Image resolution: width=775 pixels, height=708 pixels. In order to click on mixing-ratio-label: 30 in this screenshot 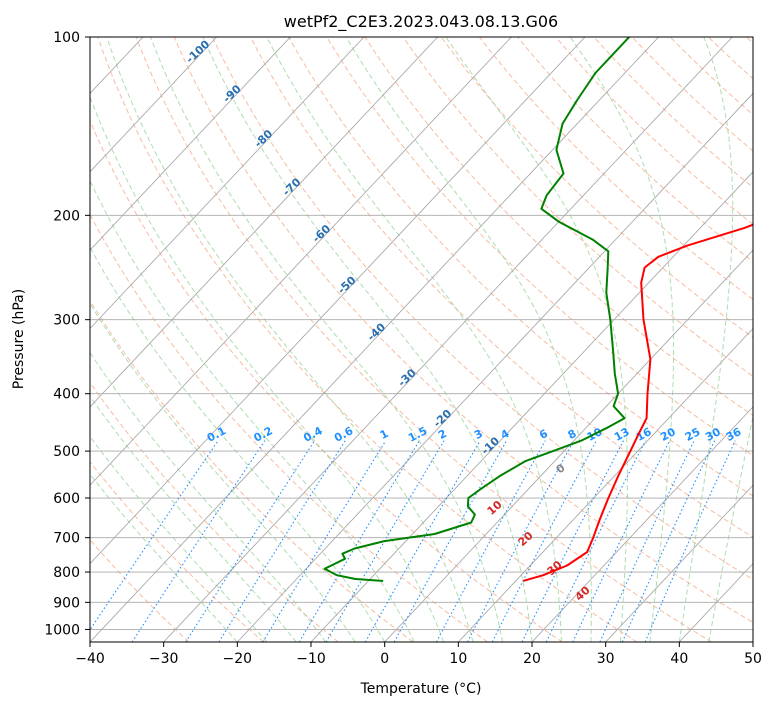, I will do `click(713, 434)`.